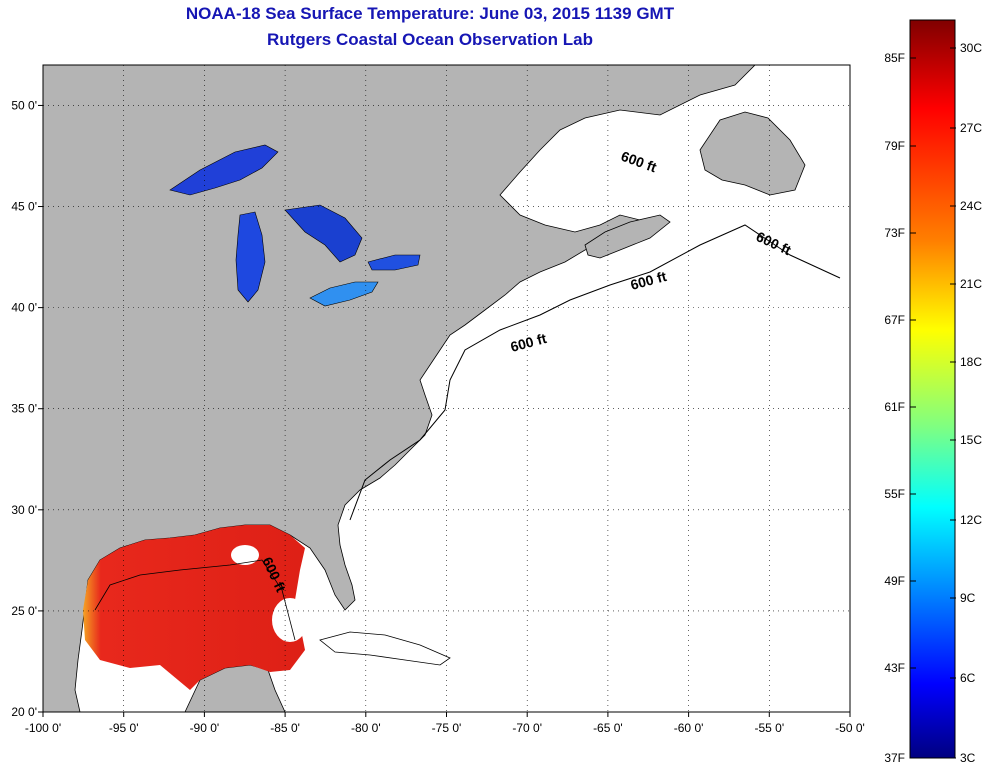 The height and width of the screenshot is (770, 984). What do you see at coordinates (932, 389) in the screenshot?
I see `colorbar` at bounding box center [932, 389].